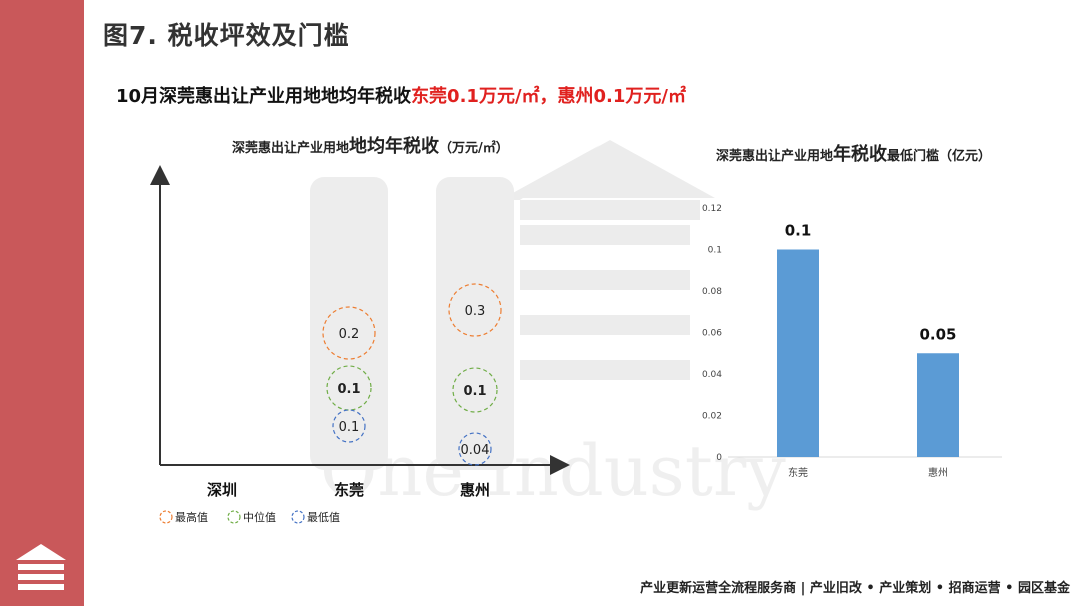  What do you see at coordinates (475, 96) in the screenshot?
I see `subtitle-dongguan: 东莞0.1万元/㎡` at bounding box center [475, 96].